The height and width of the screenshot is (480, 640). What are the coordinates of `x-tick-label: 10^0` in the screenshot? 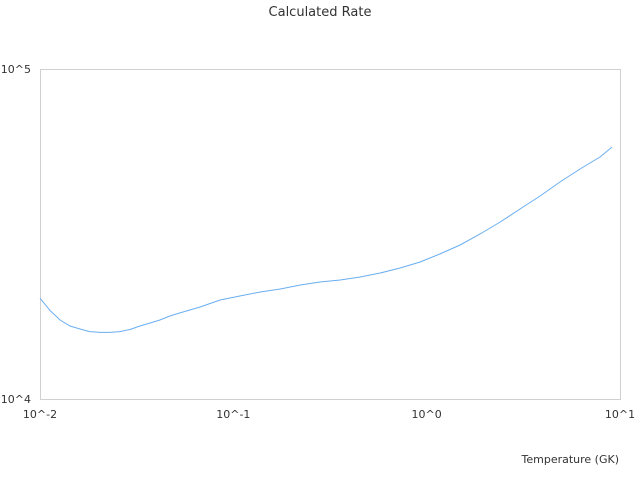 It's located at (427, 414).